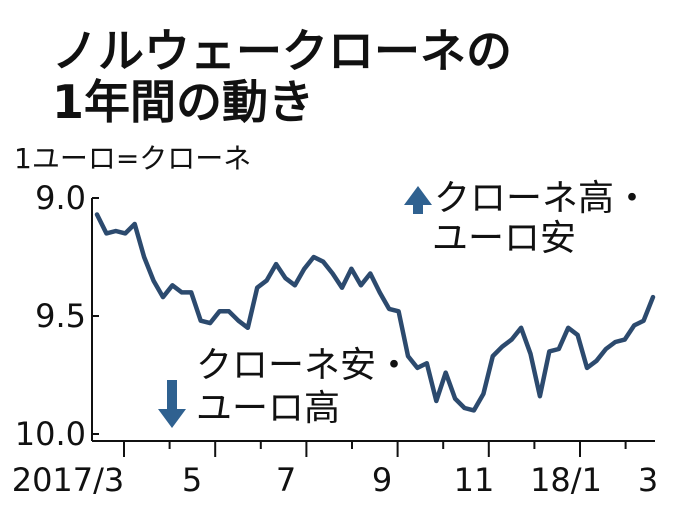 The height and width of the screenshot is (515, 680). I want to click on x-axis-ticks: 2017/3 5 7 9 11 18/1 3, so click(335, 470).